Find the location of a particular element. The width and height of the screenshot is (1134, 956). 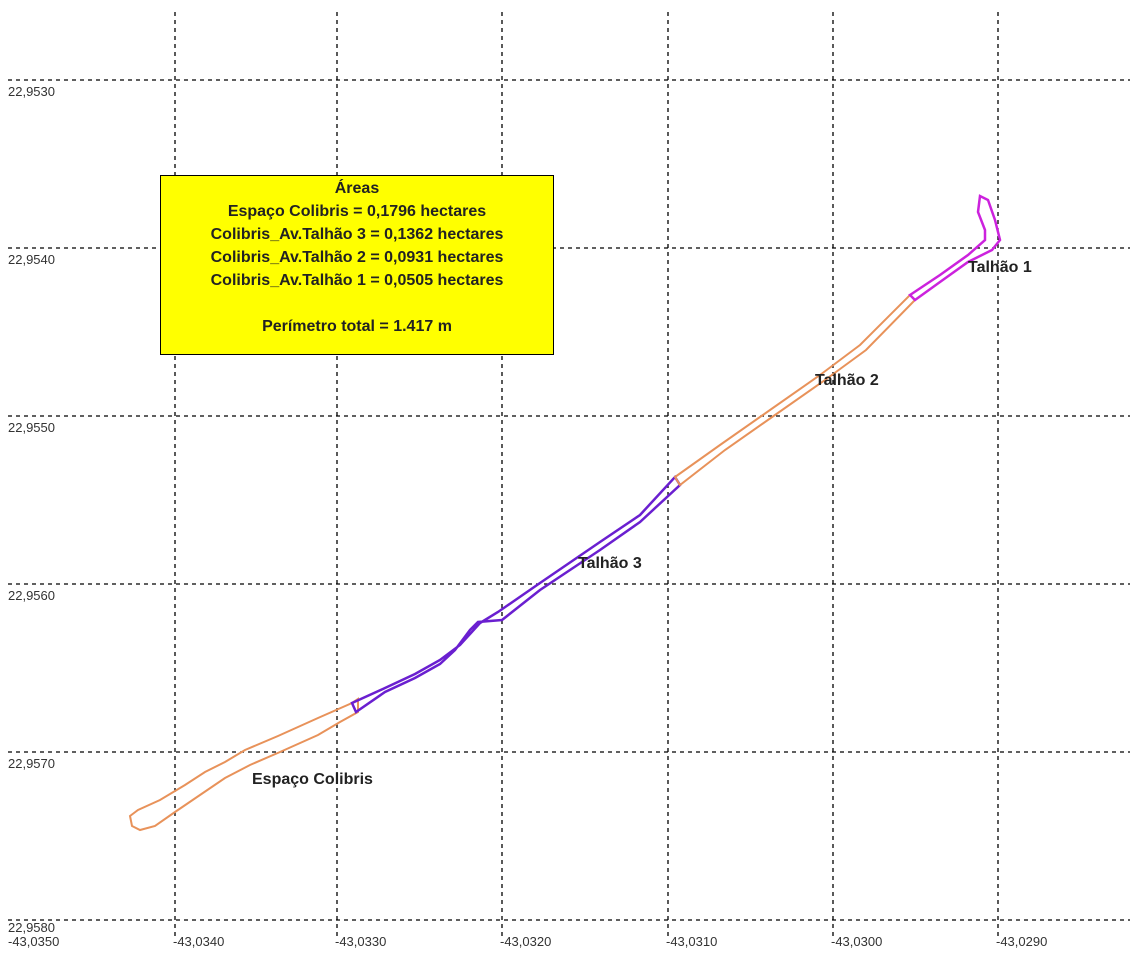

area-line-talhao-1: Colibris_Av.Talhão 1 = 0,0505 hectares is located at coordinates (357, 280).